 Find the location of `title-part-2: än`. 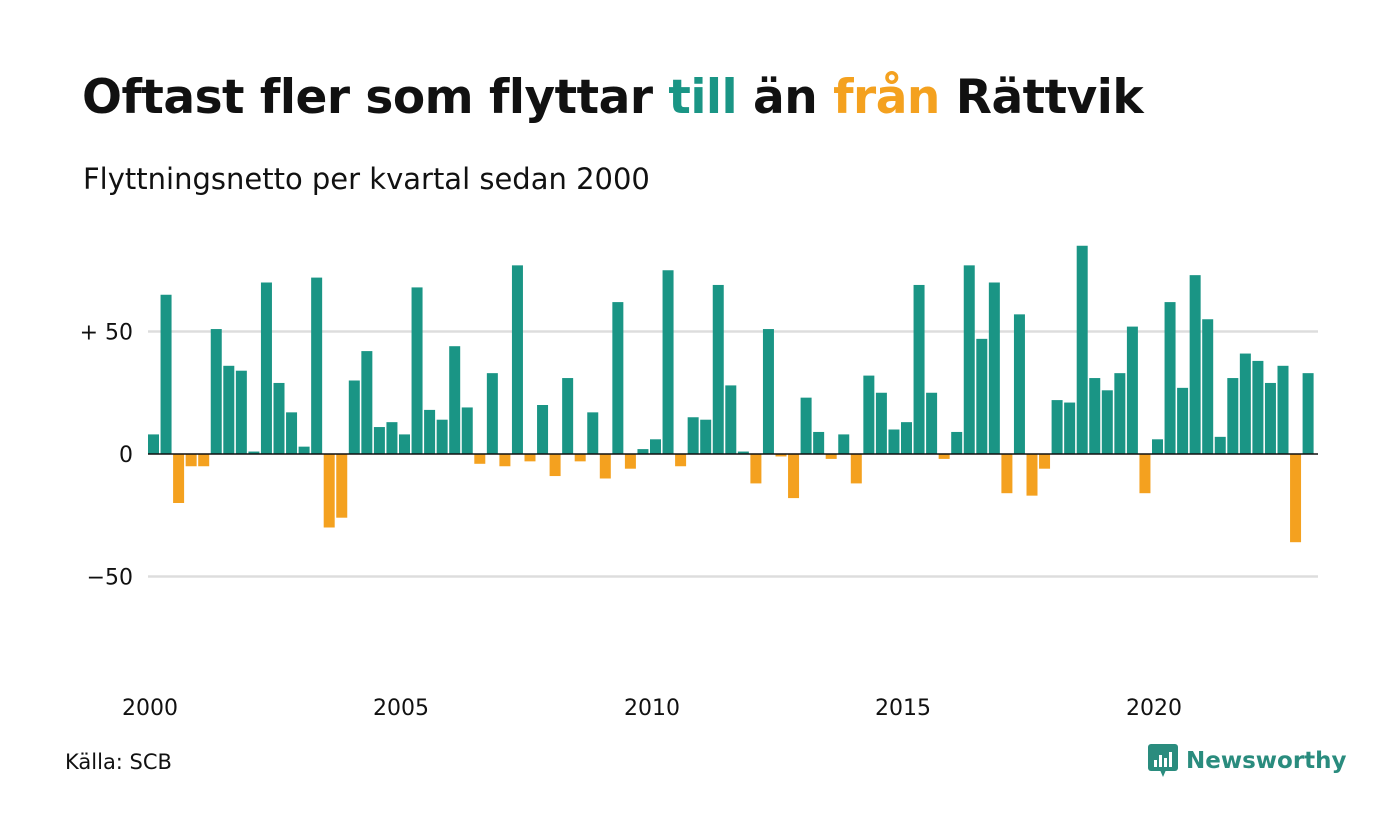

title-part-2: än is located at coordinates (785, 97).